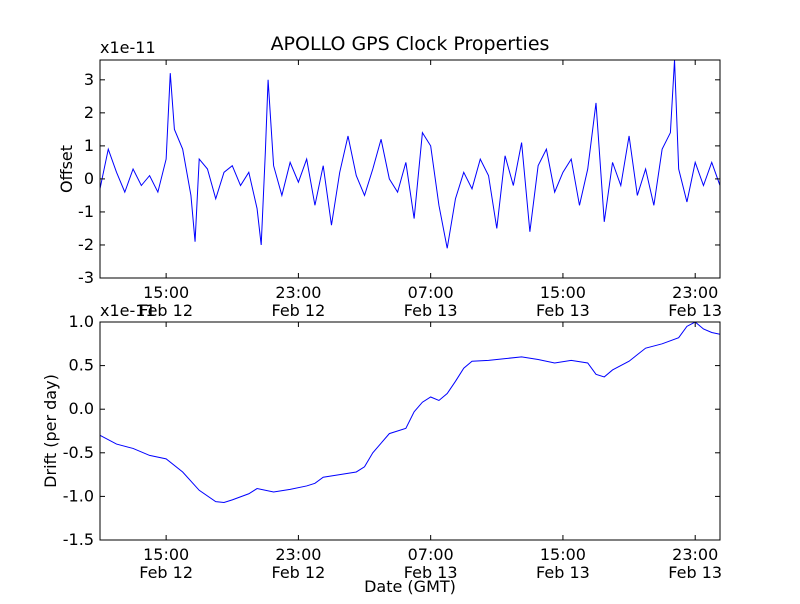 This screenshot has height=604, width=800. Describe the element at coordinates (81, 365) in the screenshot. I see `ytick-label: 0.5` at that location.